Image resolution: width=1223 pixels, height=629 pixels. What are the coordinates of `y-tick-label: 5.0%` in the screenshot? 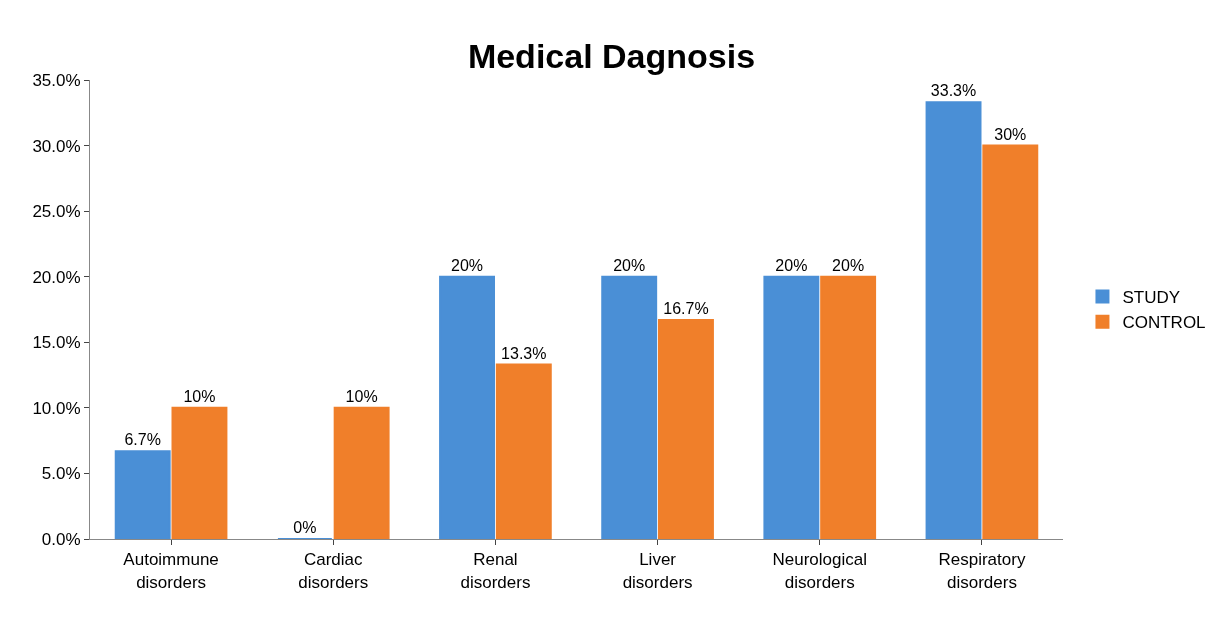 It's located at (61, 474).